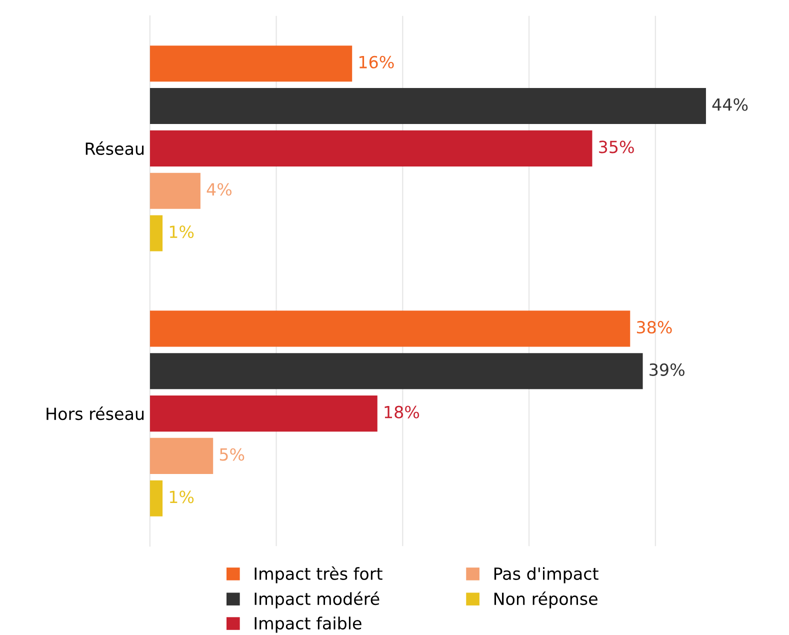 The image size is (789, 635). Describe the element at coordinates (308, 624) in the screenshot. I see `legend-label: Impact faible` at that location.